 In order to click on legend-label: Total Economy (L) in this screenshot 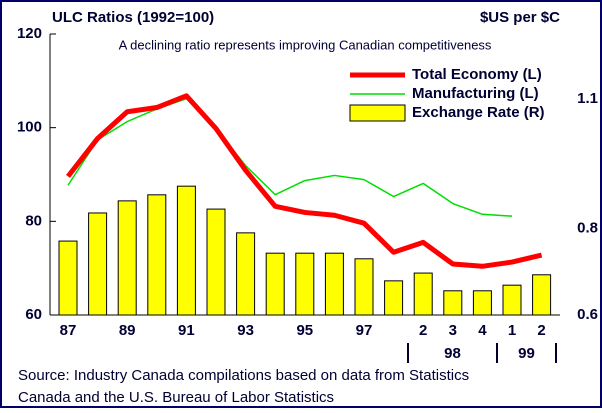, I will do `click(477, 74)`.